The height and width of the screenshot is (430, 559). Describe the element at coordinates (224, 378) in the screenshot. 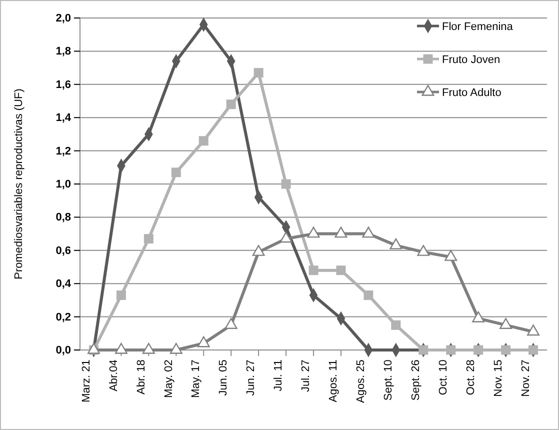

I see `x-tick-label: Jun. 05` at that location.